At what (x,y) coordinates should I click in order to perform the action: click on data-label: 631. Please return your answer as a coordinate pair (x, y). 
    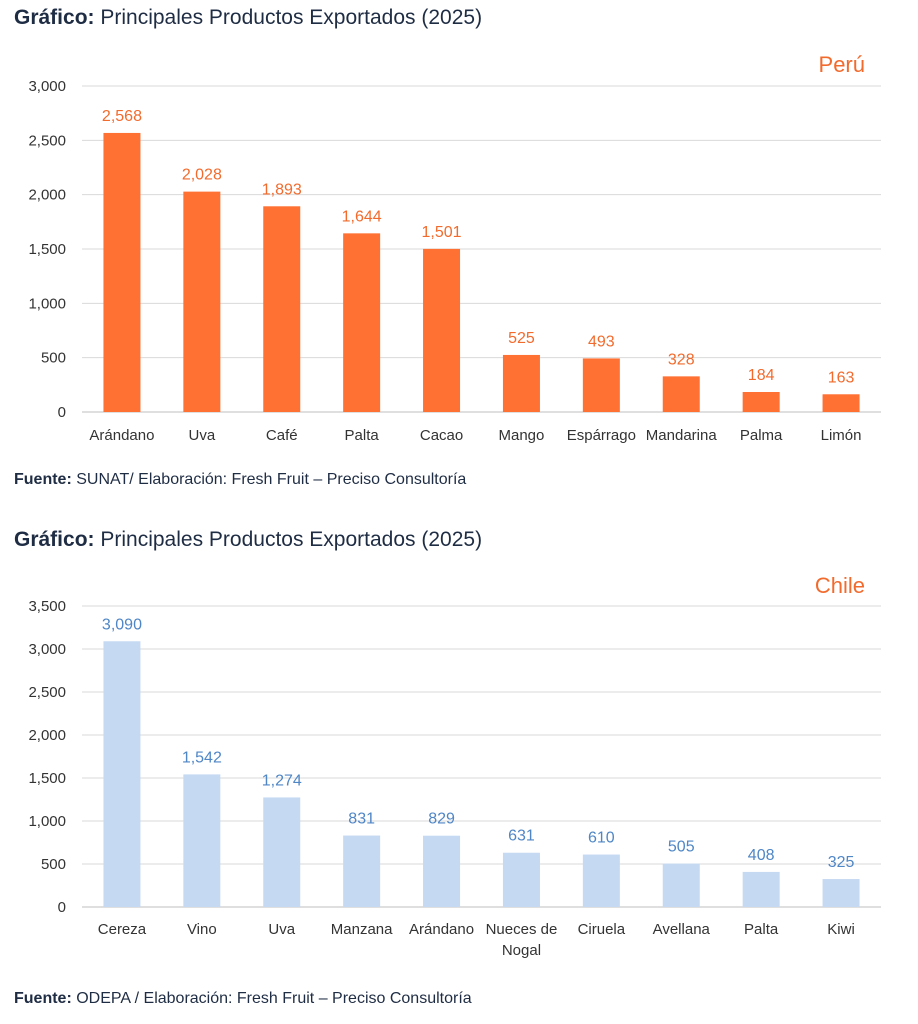
    Looking at the image, I should click on (521, 836).